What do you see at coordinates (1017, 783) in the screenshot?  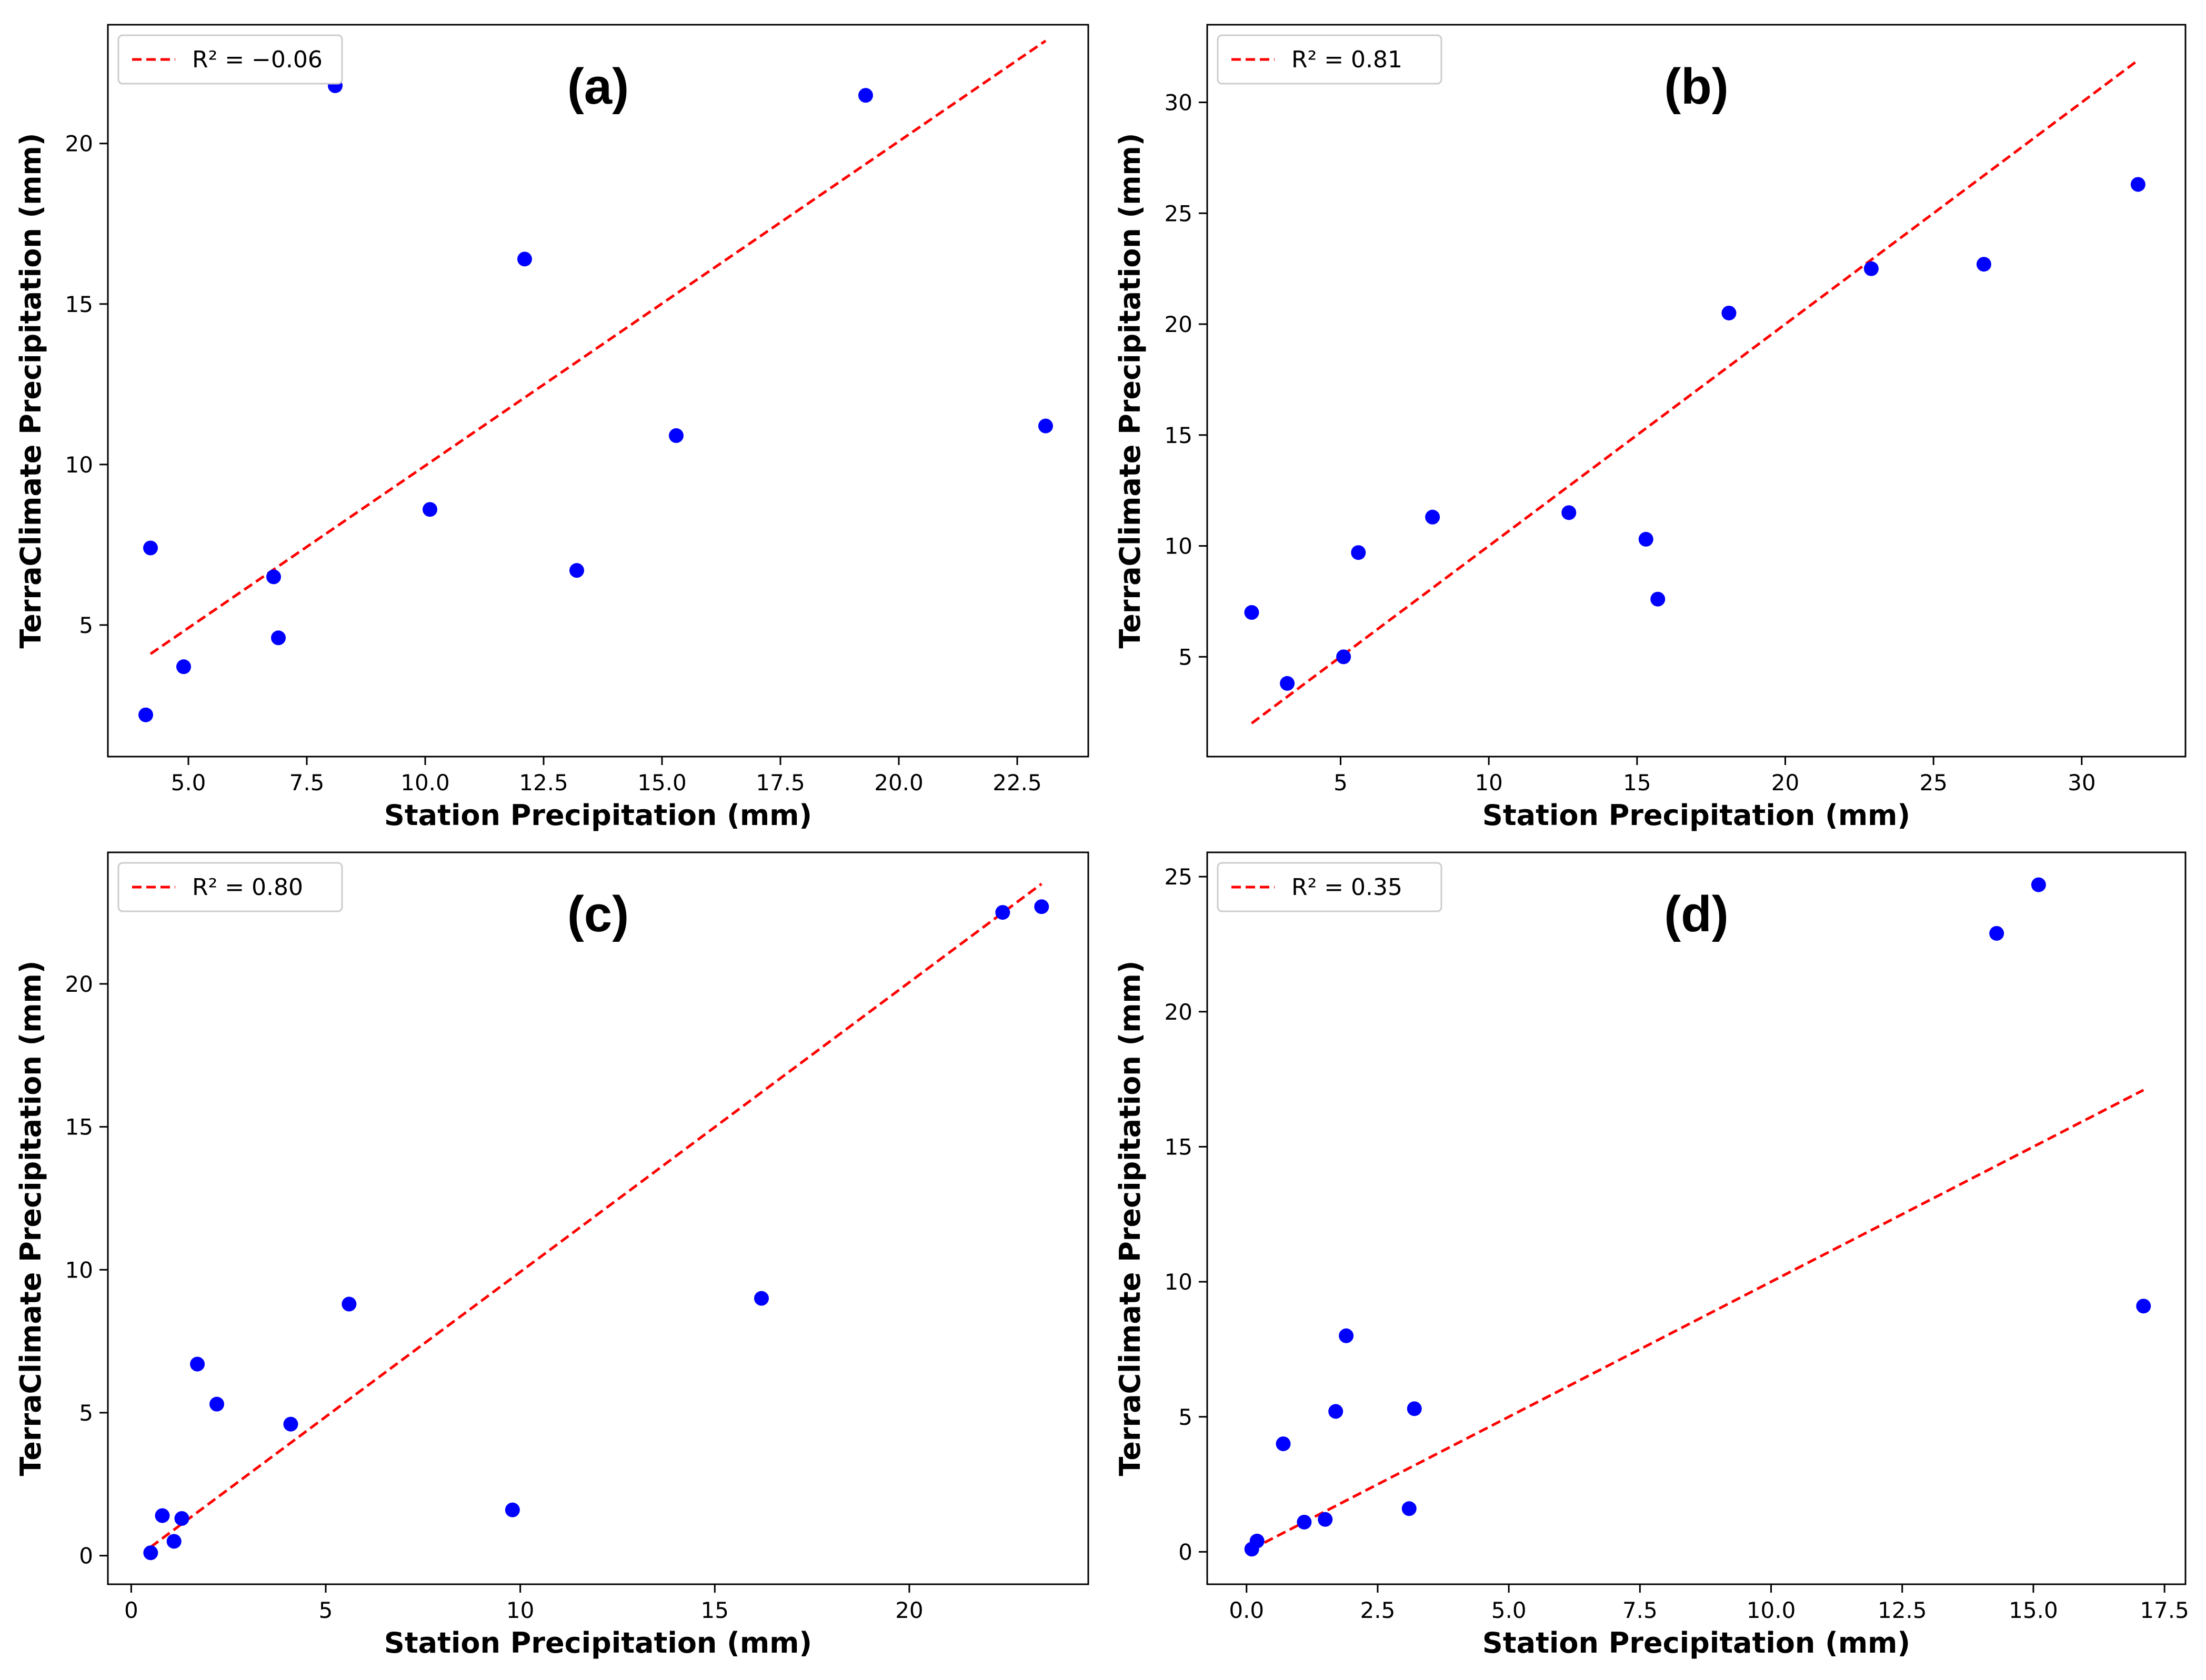 I see `x-tick-label: 22.5` at bounding box center [1017, 783].